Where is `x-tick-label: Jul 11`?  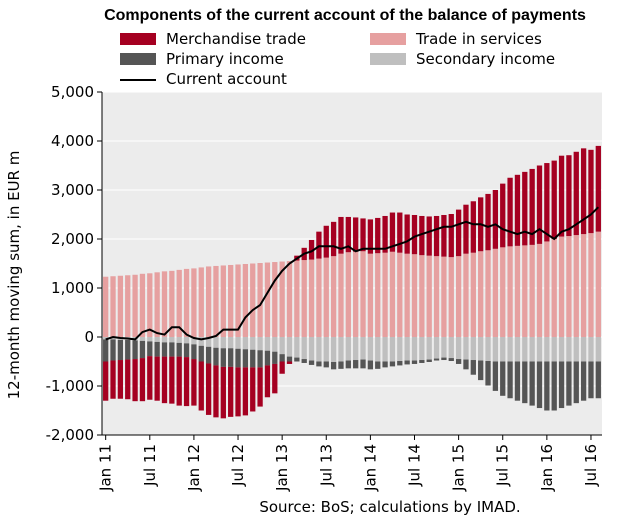 x-tick-label: Jul 11 is located at coordinates (150, 465).